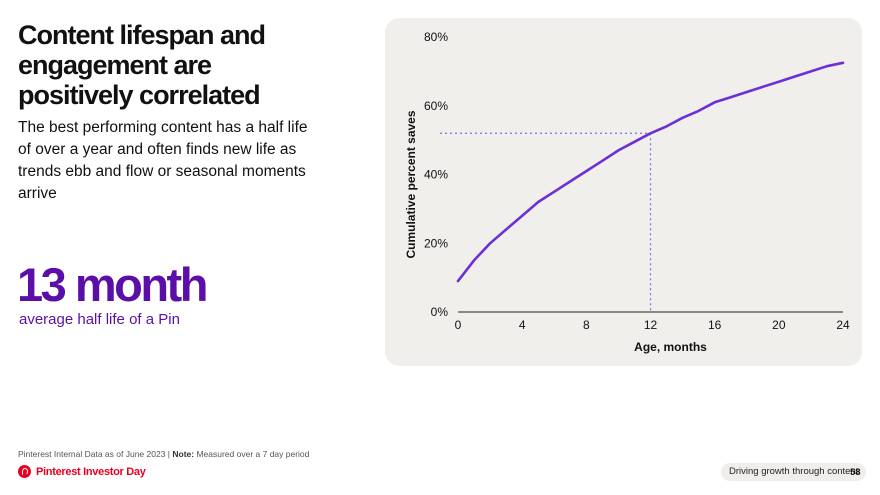  I want to click on y-tick-label: 60%, so click(436, 106).